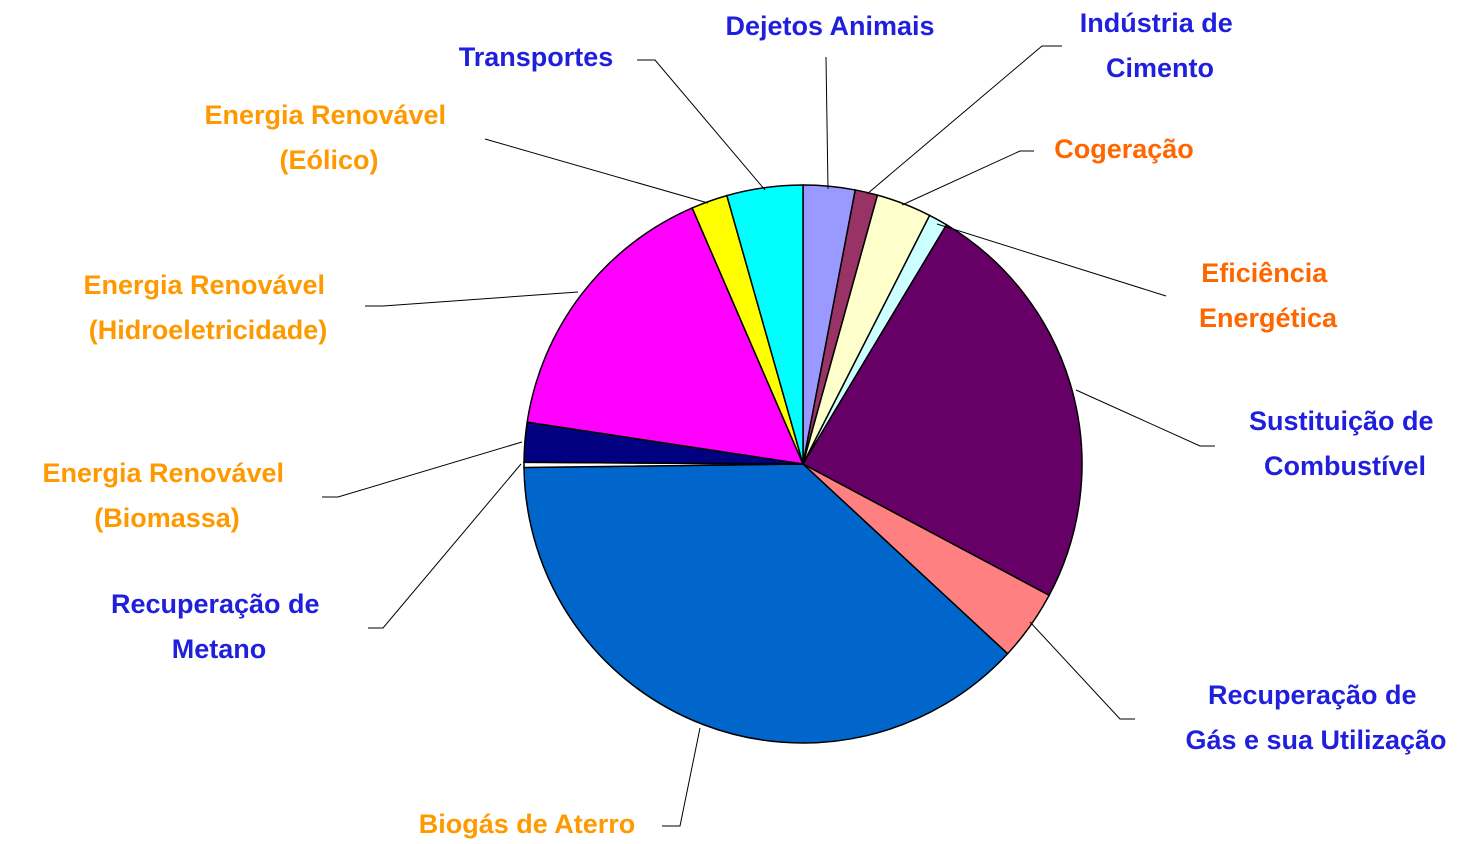 This screenshot has width=1481, height=844. What do you see at coordinates (536, 57) in the screenshot?
I see `slice-label: Transportes` at bounding box center [536, 57].